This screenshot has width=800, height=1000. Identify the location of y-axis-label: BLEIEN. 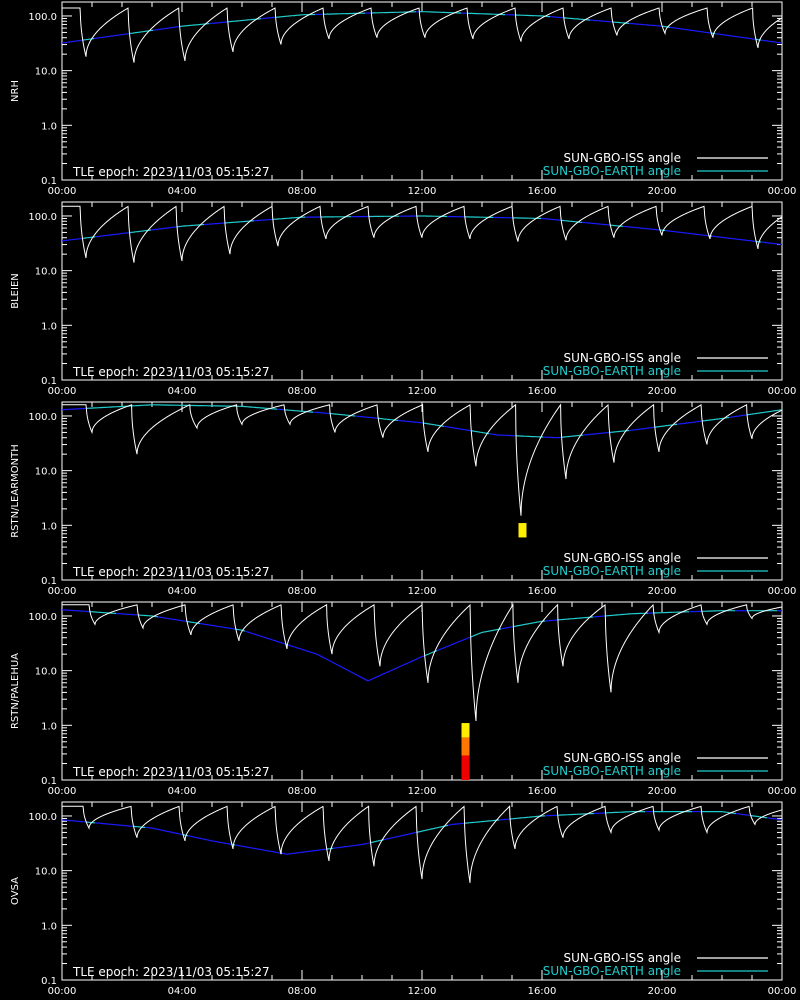
(15, 291).